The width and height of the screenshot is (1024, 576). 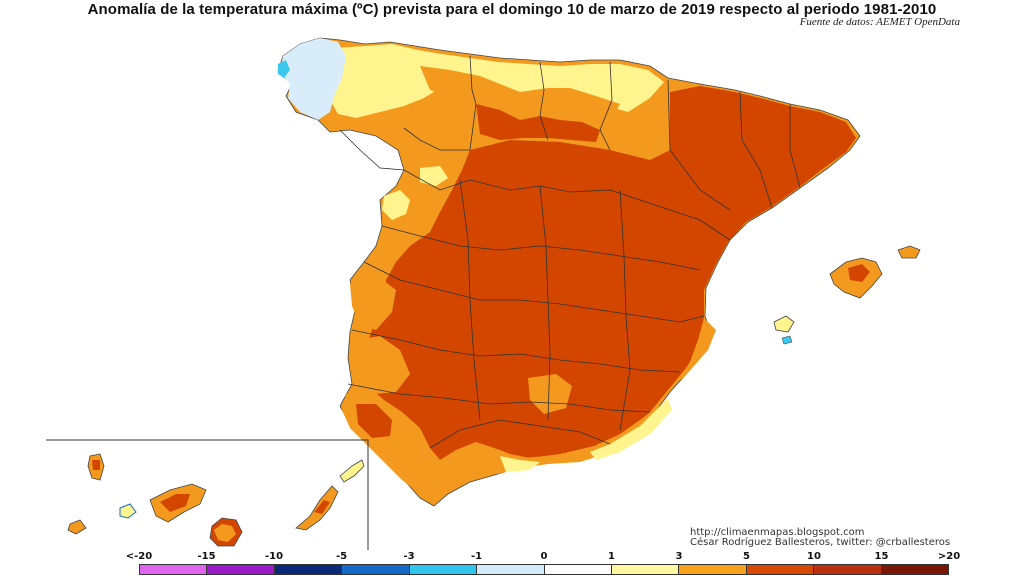 I want to click on legend-label: >20, so click(x=949, y=556).